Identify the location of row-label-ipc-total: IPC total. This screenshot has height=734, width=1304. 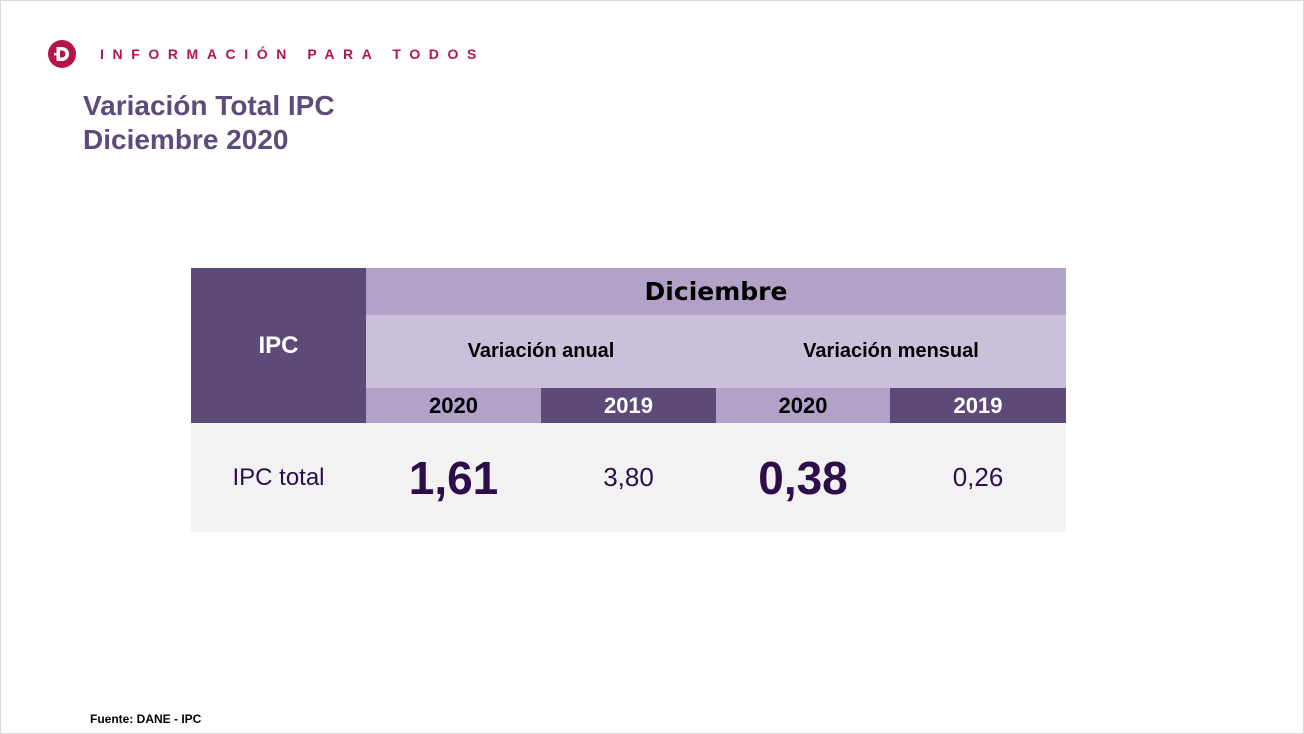
(278, 477).